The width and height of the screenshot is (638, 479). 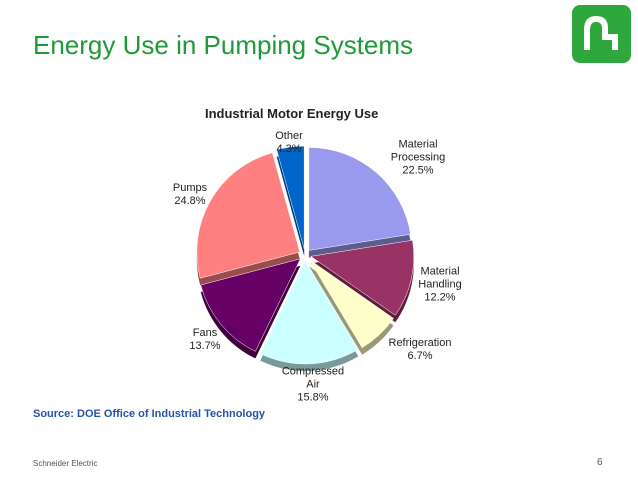 What do you see at coordinates (65, 463) in the screenshot?
I see `footer: Schneider Electric` at bounding box center [65, 463].